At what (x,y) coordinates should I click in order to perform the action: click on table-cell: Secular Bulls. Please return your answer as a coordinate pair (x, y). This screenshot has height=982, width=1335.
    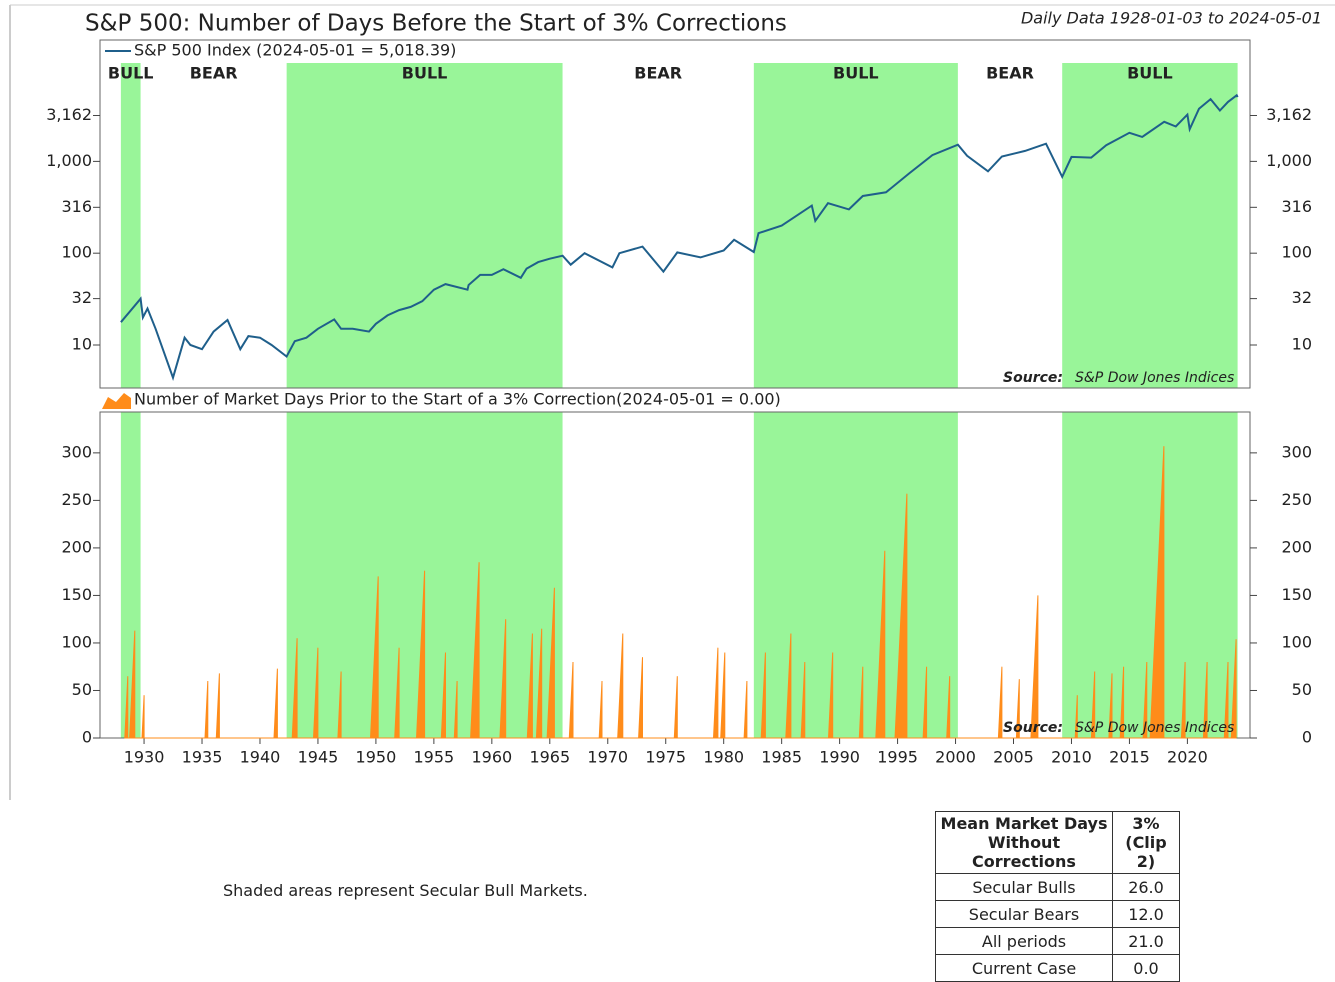
    Looking at the image, I should click on (1024, 887).